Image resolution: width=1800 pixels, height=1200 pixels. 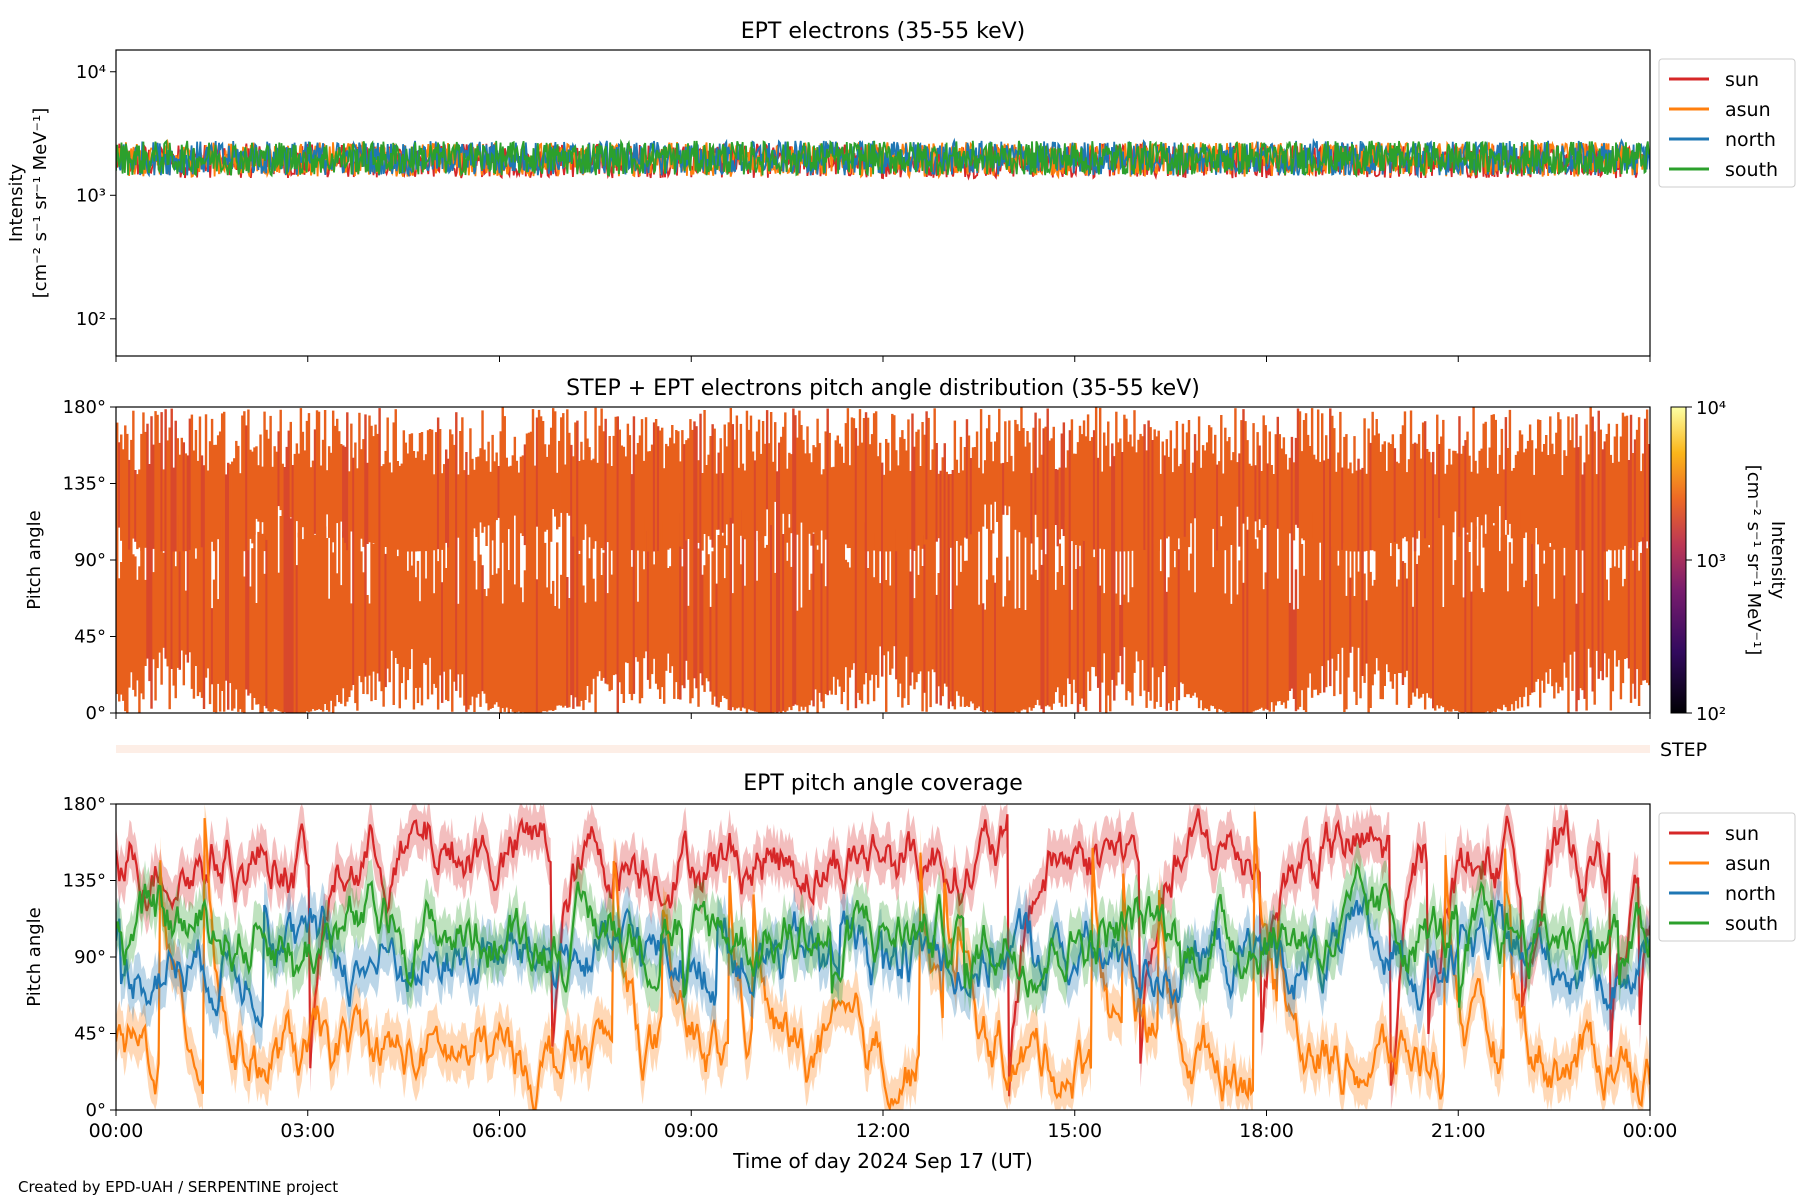 I want to click on intensity-legend-label-asun: asun, so click(x=1748, y=110).